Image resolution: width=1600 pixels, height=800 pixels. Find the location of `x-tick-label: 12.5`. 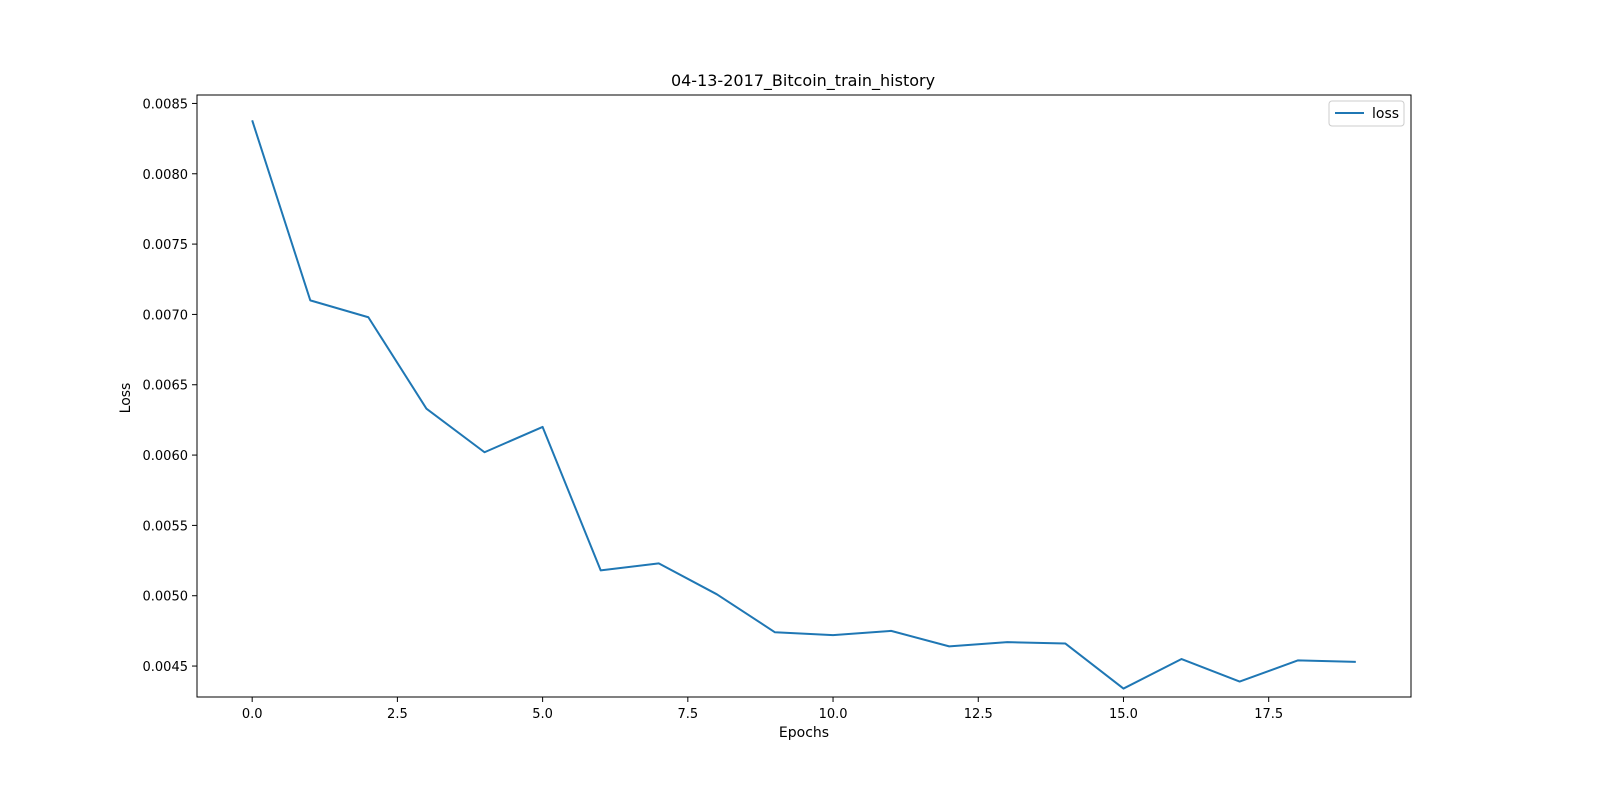

x-tick-label: 12.5 is located at coordinates (978, 714).